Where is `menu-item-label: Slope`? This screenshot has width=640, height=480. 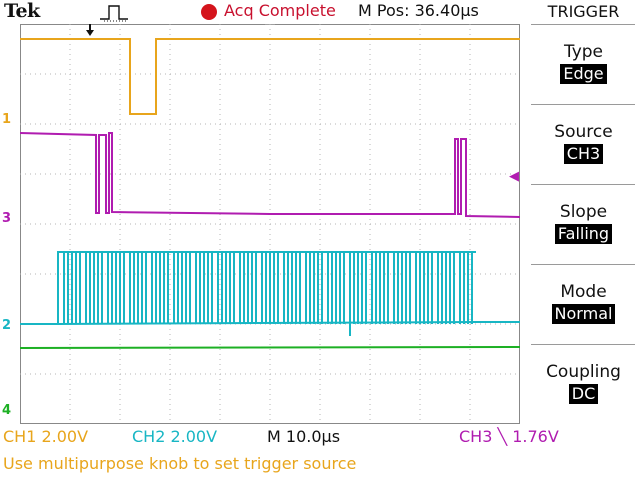 menu-item-label: Slope is located at coordinates (583, 212).